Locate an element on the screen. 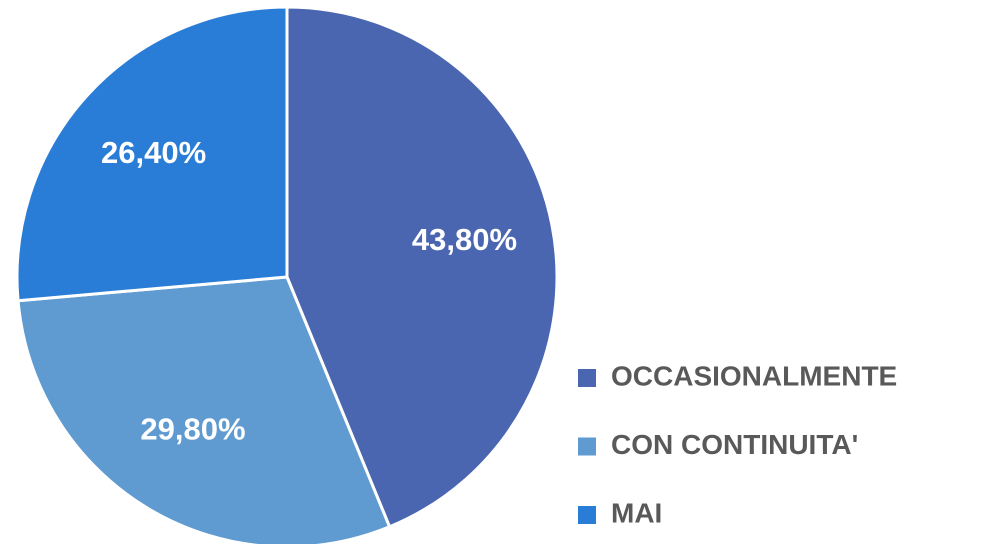  legend-label: MAI is located at coordinates (636, 512).